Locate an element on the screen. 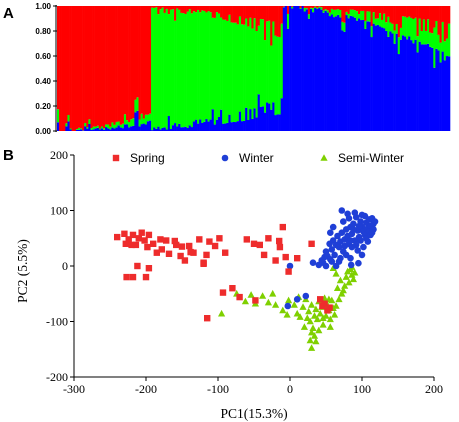 This screenshot has width=459, height=422. legend-marker is located at coordinates (324, 157).